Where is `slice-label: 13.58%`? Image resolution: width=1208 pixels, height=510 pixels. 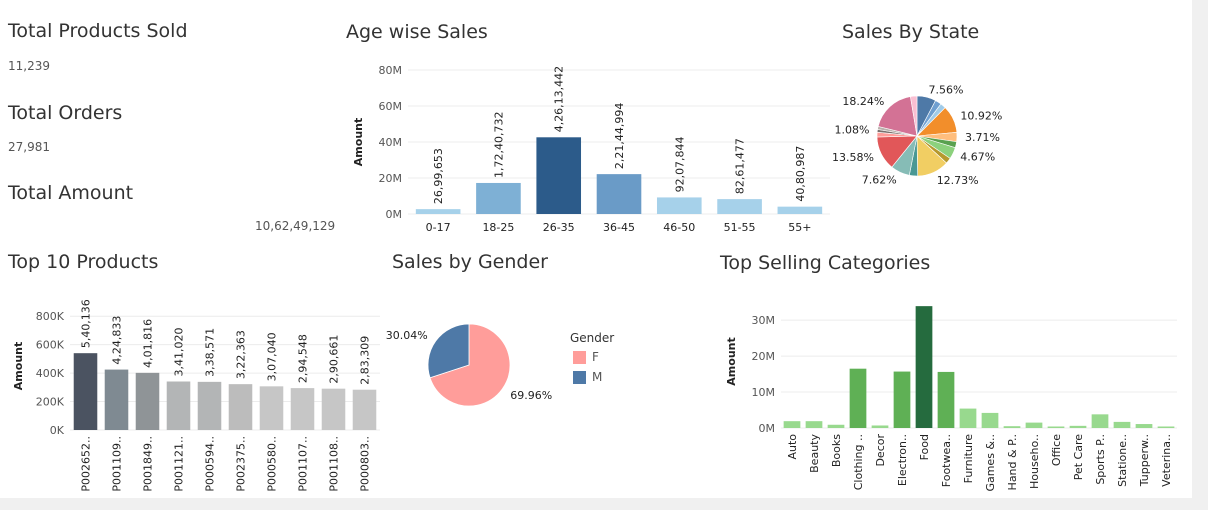 slice-label: 13.58% is located at coordinates (853, 157).